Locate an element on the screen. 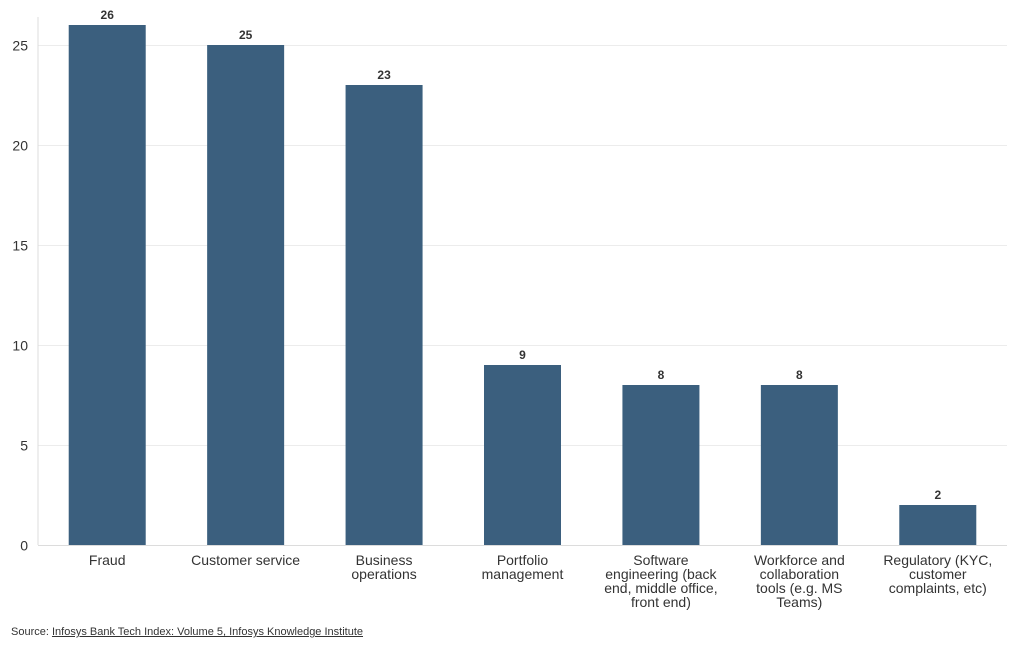 The width and height of the screenshot is (1020, 650). x-tick-label: Business operations is located at coordinates (383, 567).